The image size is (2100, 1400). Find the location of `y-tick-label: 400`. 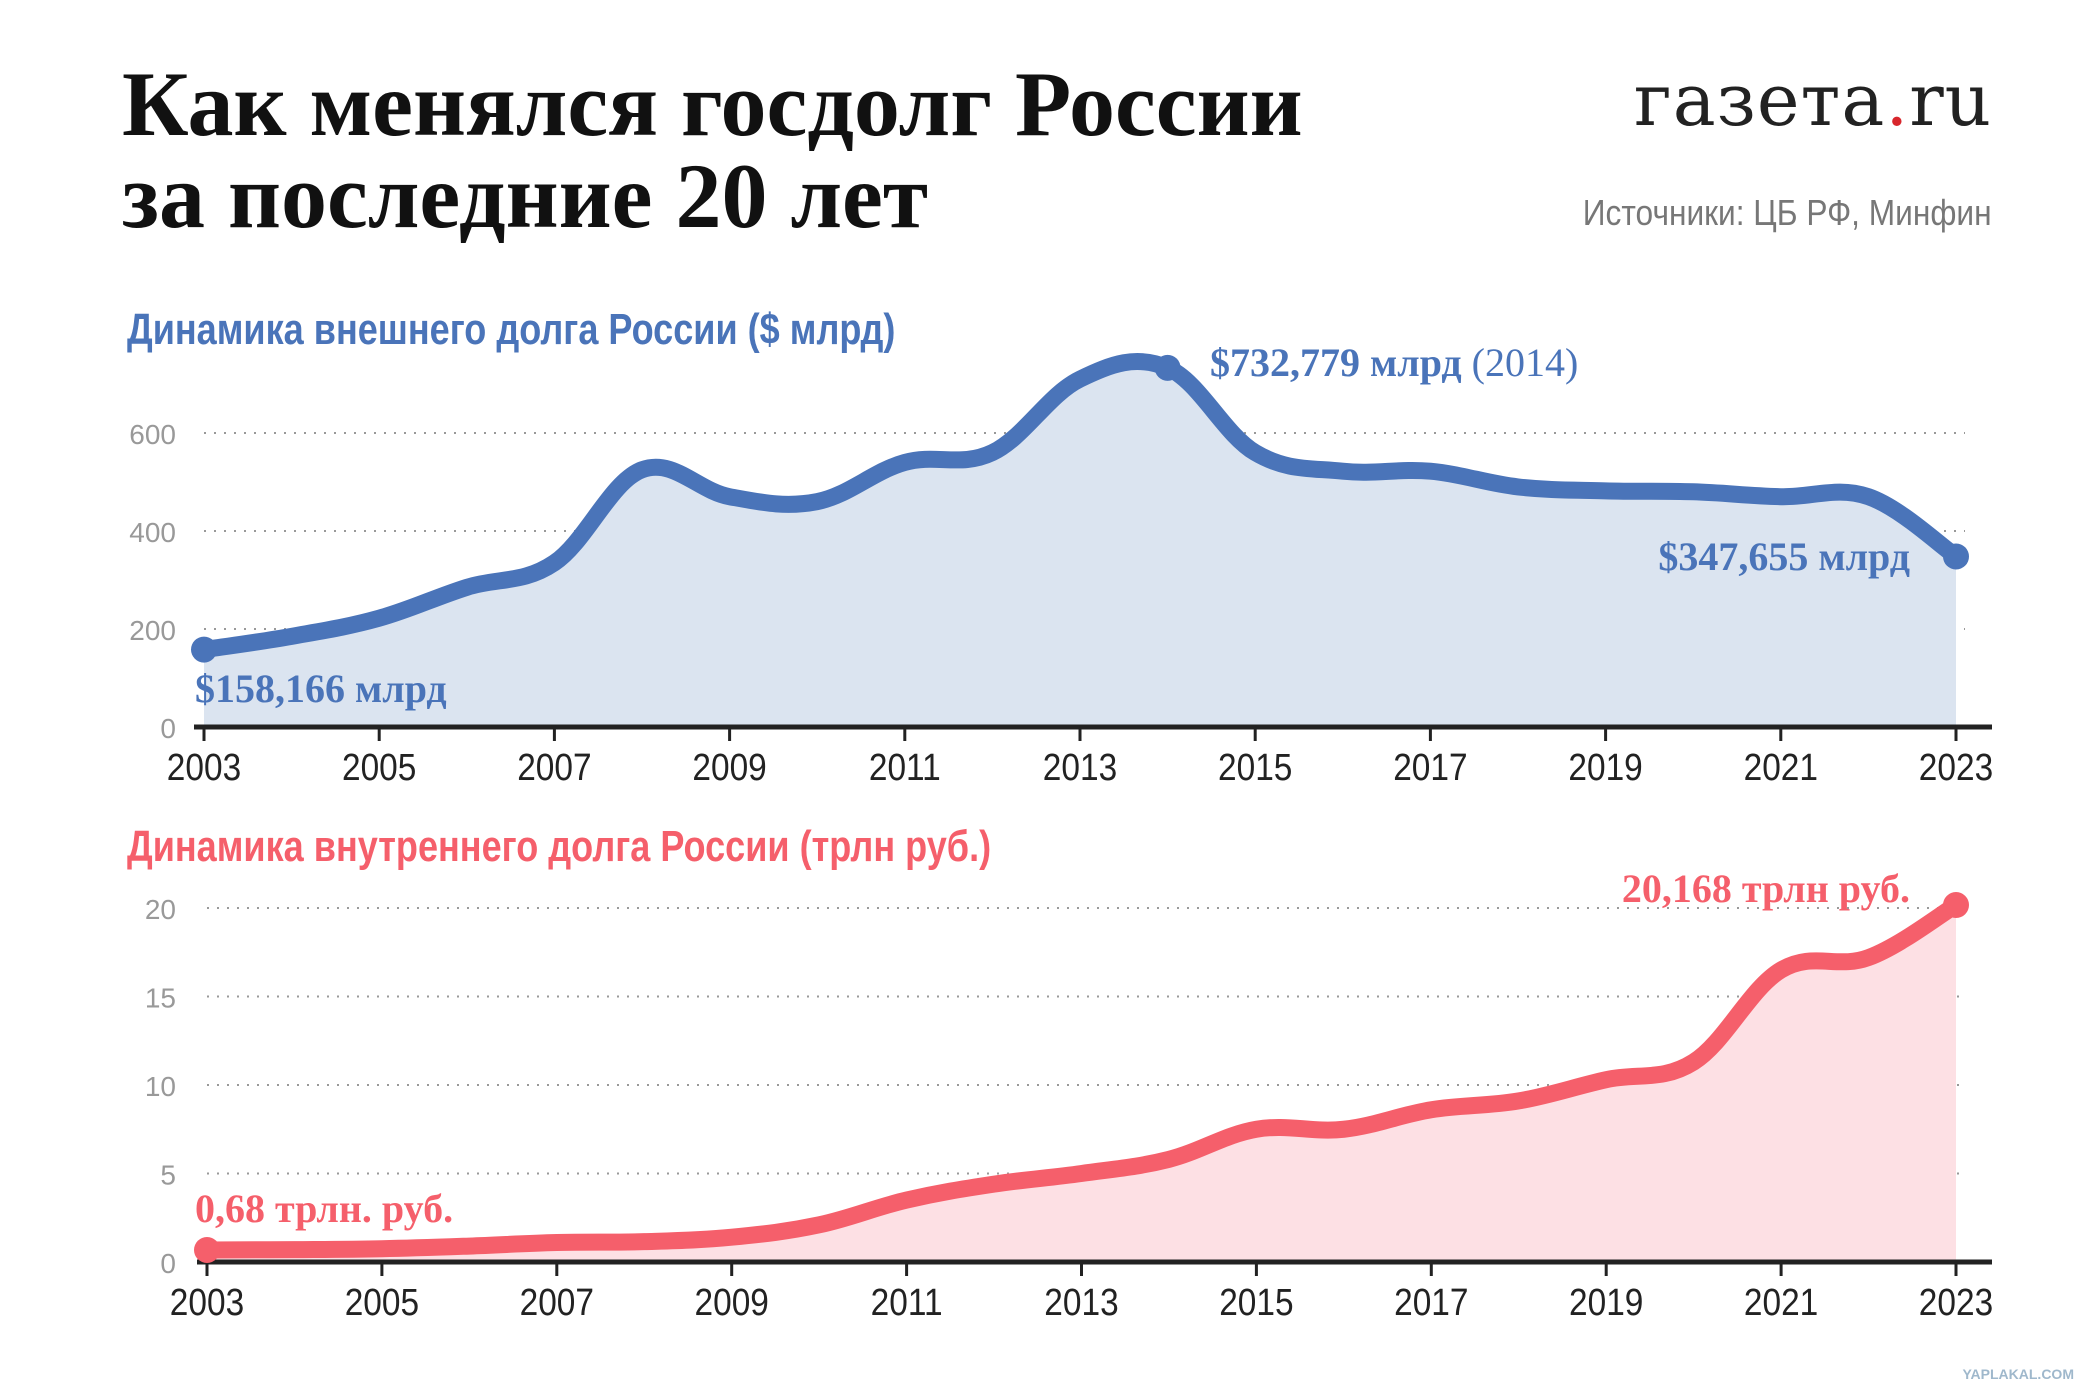

y-tick-label: 400 is located at coordinates (152, 532).